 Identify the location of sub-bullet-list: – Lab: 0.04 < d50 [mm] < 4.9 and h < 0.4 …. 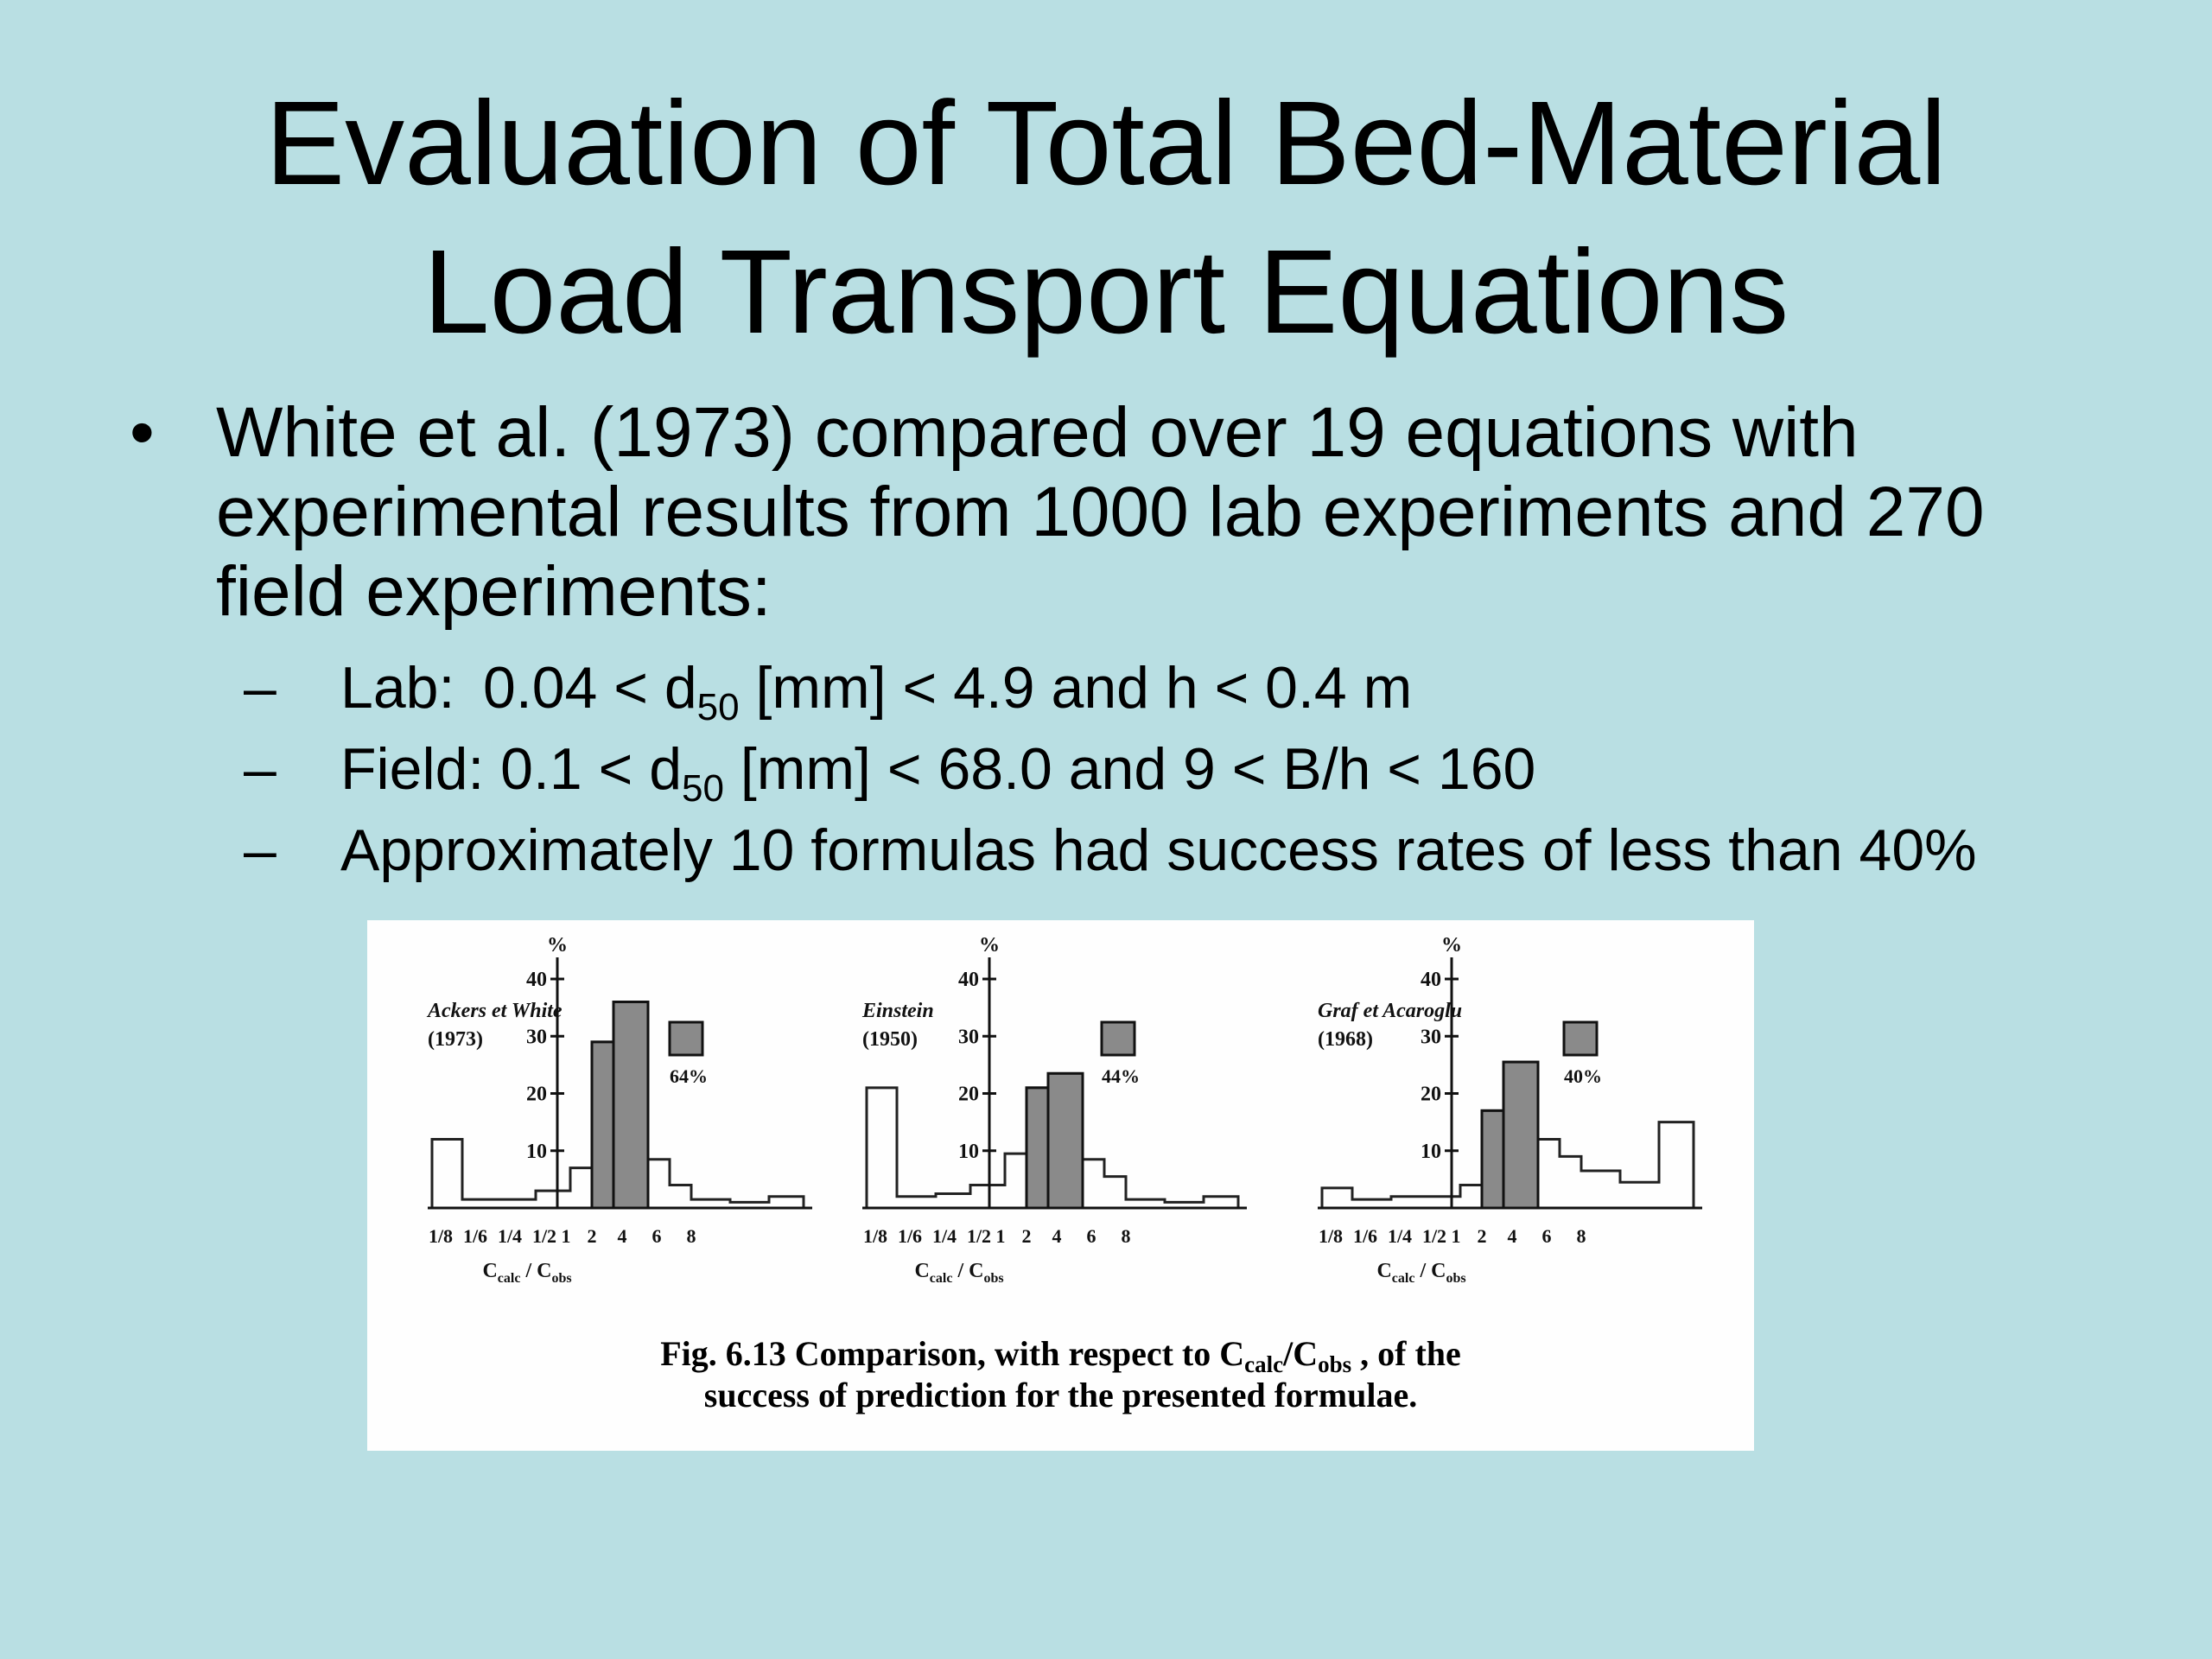
(1180, 769).